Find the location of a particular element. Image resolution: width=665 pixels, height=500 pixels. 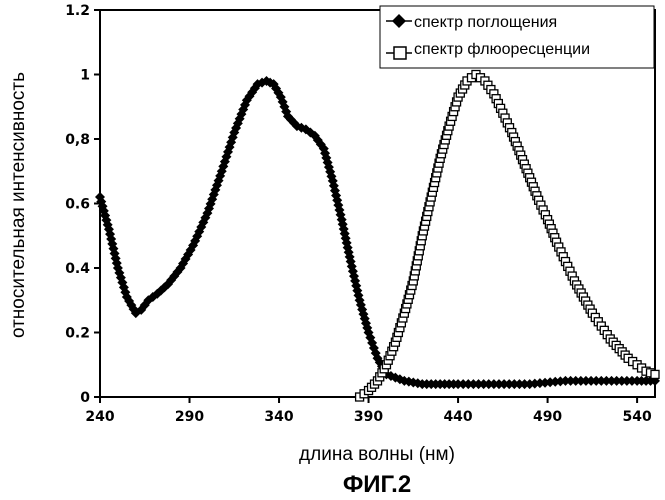

legend-label-fluorescence: спектр флюоресценции is located at coordinates (502, 49).